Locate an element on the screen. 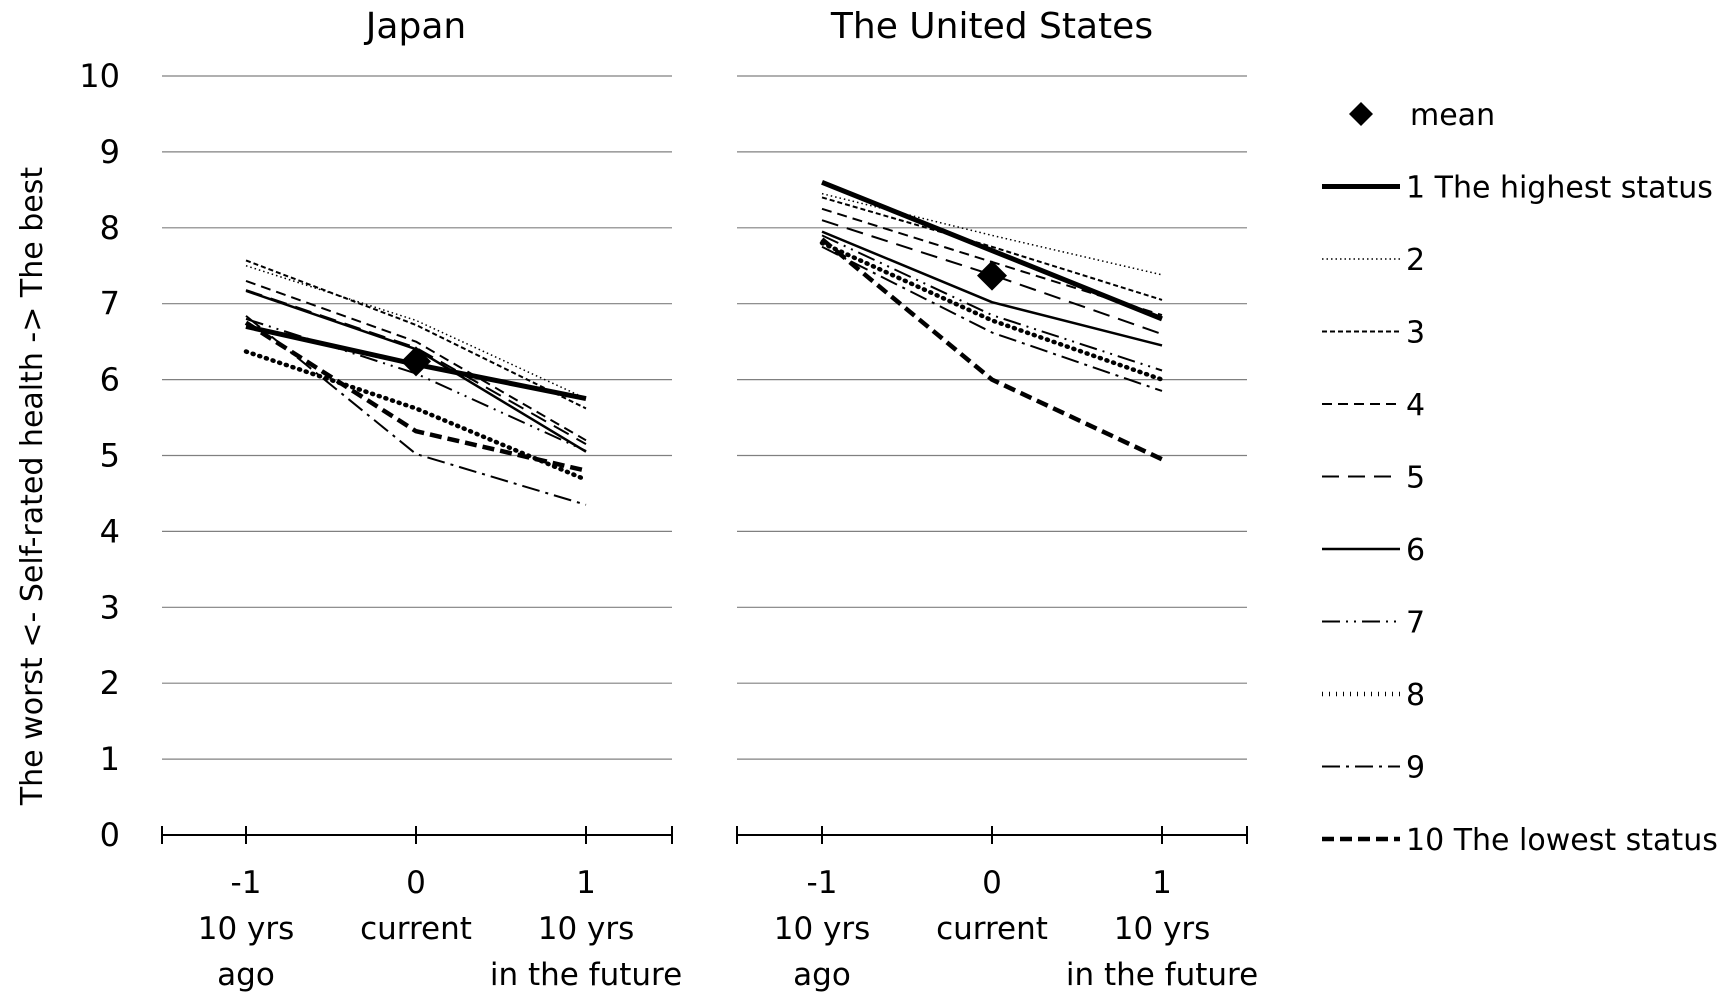  legend-item: 3 is located at coordinates (1373, 333).